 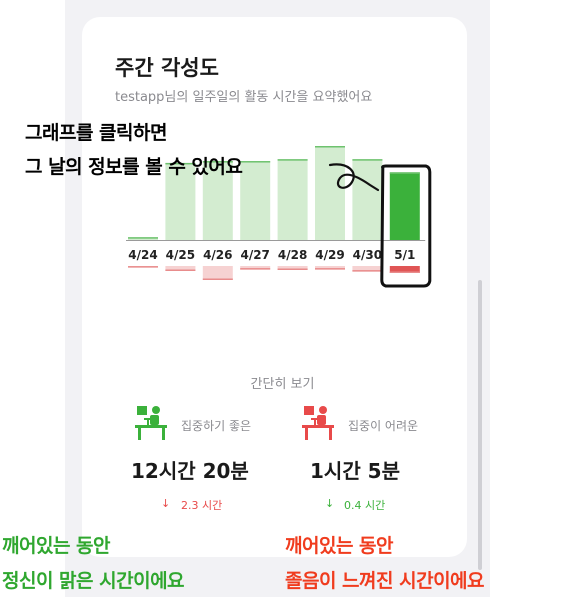 I want to click on hint-line-1: 그래프를 클릭하면, so click(x=96, y=133).